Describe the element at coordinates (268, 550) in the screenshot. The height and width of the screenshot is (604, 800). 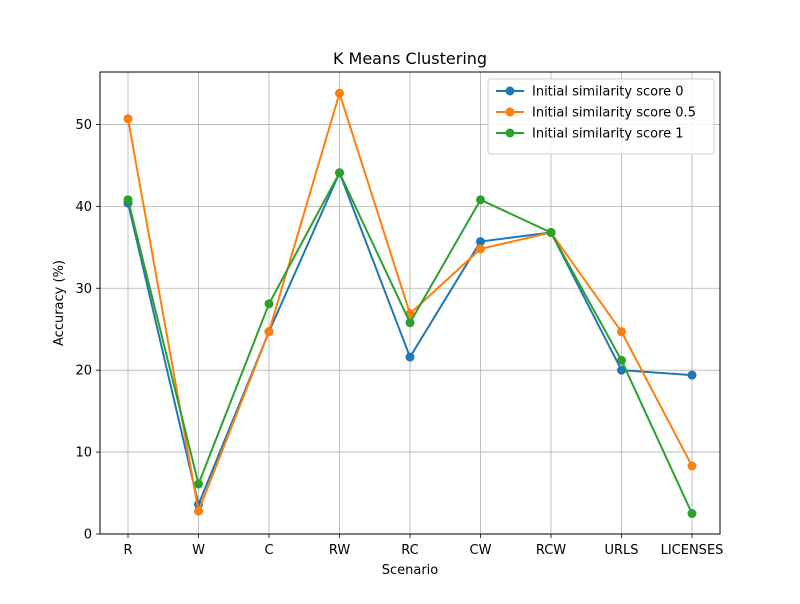
I see `x-tick-label: C` at that location.